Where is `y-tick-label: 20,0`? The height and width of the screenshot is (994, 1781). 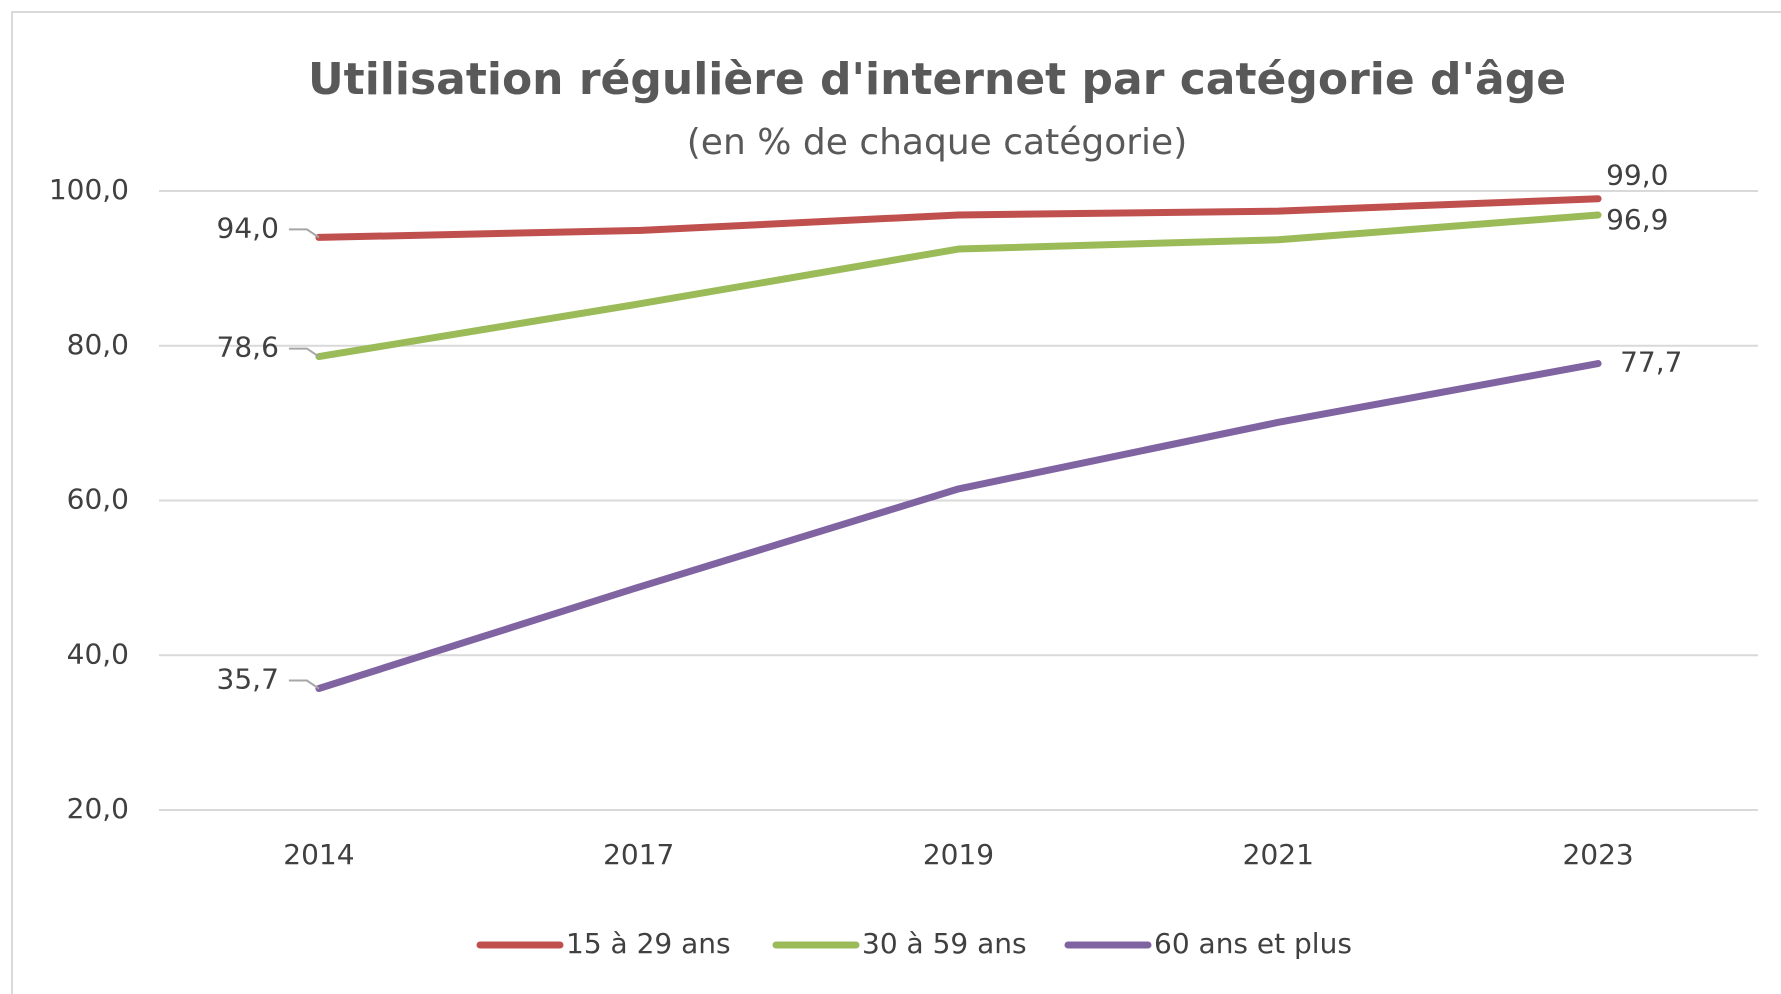 y-tick-label: 20,0 is located at coordinates (98, 808).